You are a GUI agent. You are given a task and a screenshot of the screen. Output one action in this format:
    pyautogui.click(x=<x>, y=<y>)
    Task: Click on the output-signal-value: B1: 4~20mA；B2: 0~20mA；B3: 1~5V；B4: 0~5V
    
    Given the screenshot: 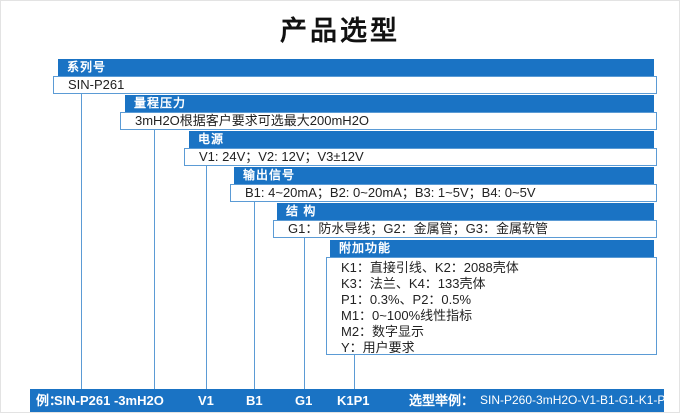 What is the action you would take?
    pyautogui.click(x=443, y=193)
    